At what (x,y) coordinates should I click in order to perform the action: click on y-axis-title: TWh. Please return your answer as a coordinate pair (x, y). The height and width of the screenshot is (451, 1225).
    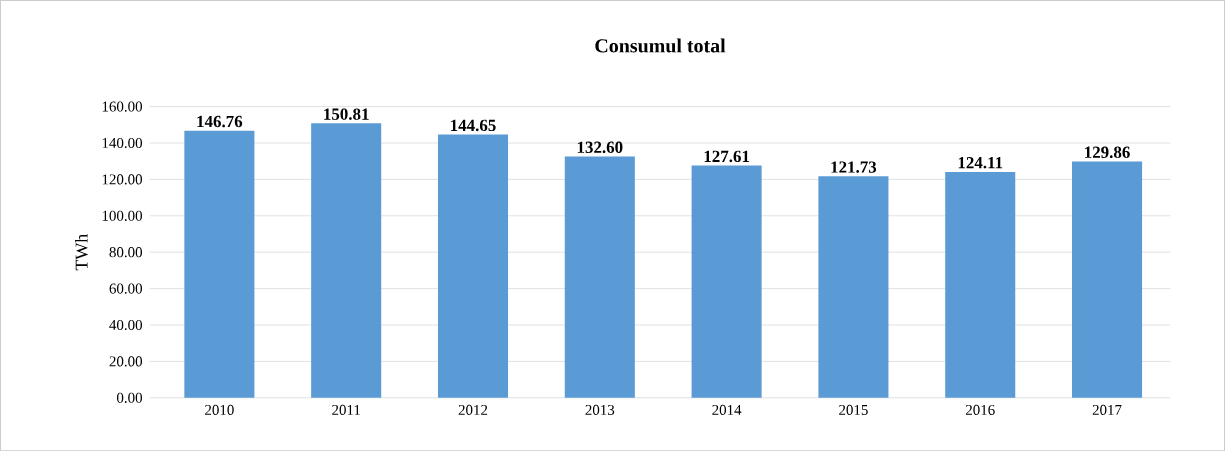
    Looking at the image, I should click on (81, 252).